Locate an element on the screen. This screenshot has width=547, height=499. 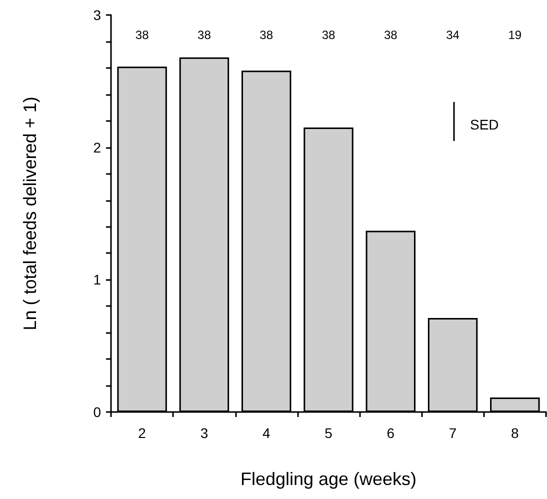
annotation: 34 is located at coordinates (453, 35).